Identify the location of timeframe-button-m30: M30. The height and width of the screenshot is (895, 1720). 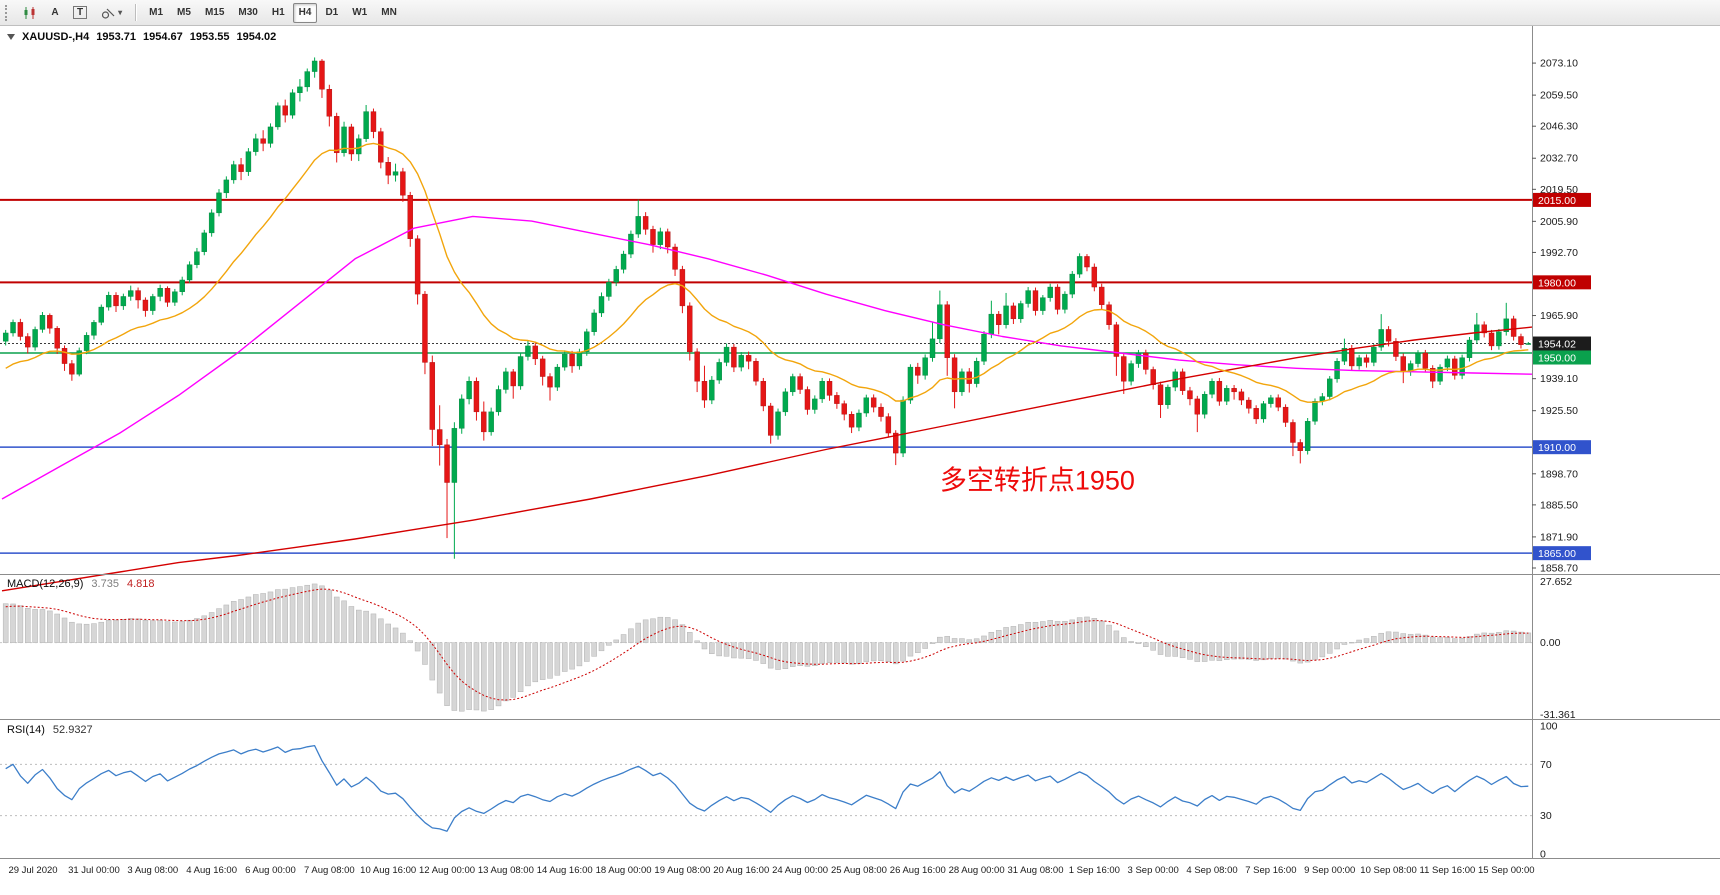
(247, 13).